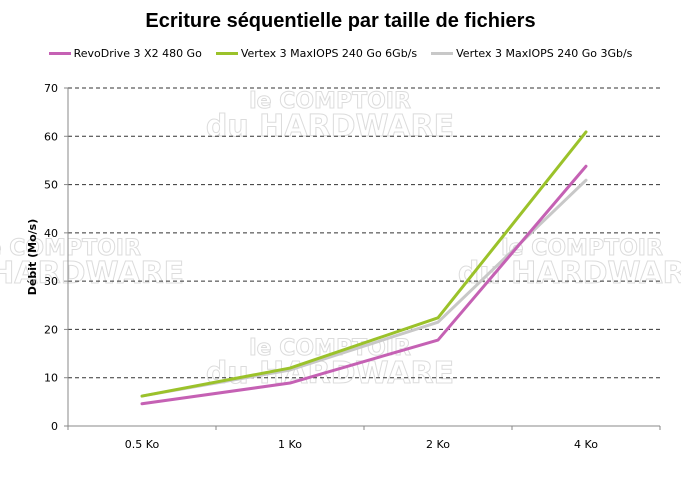 This screenshot has height=477, width=681. Describe the element at coordinates (51, 233) in the screenshot. I see `y-tick-label: 40` at that location.